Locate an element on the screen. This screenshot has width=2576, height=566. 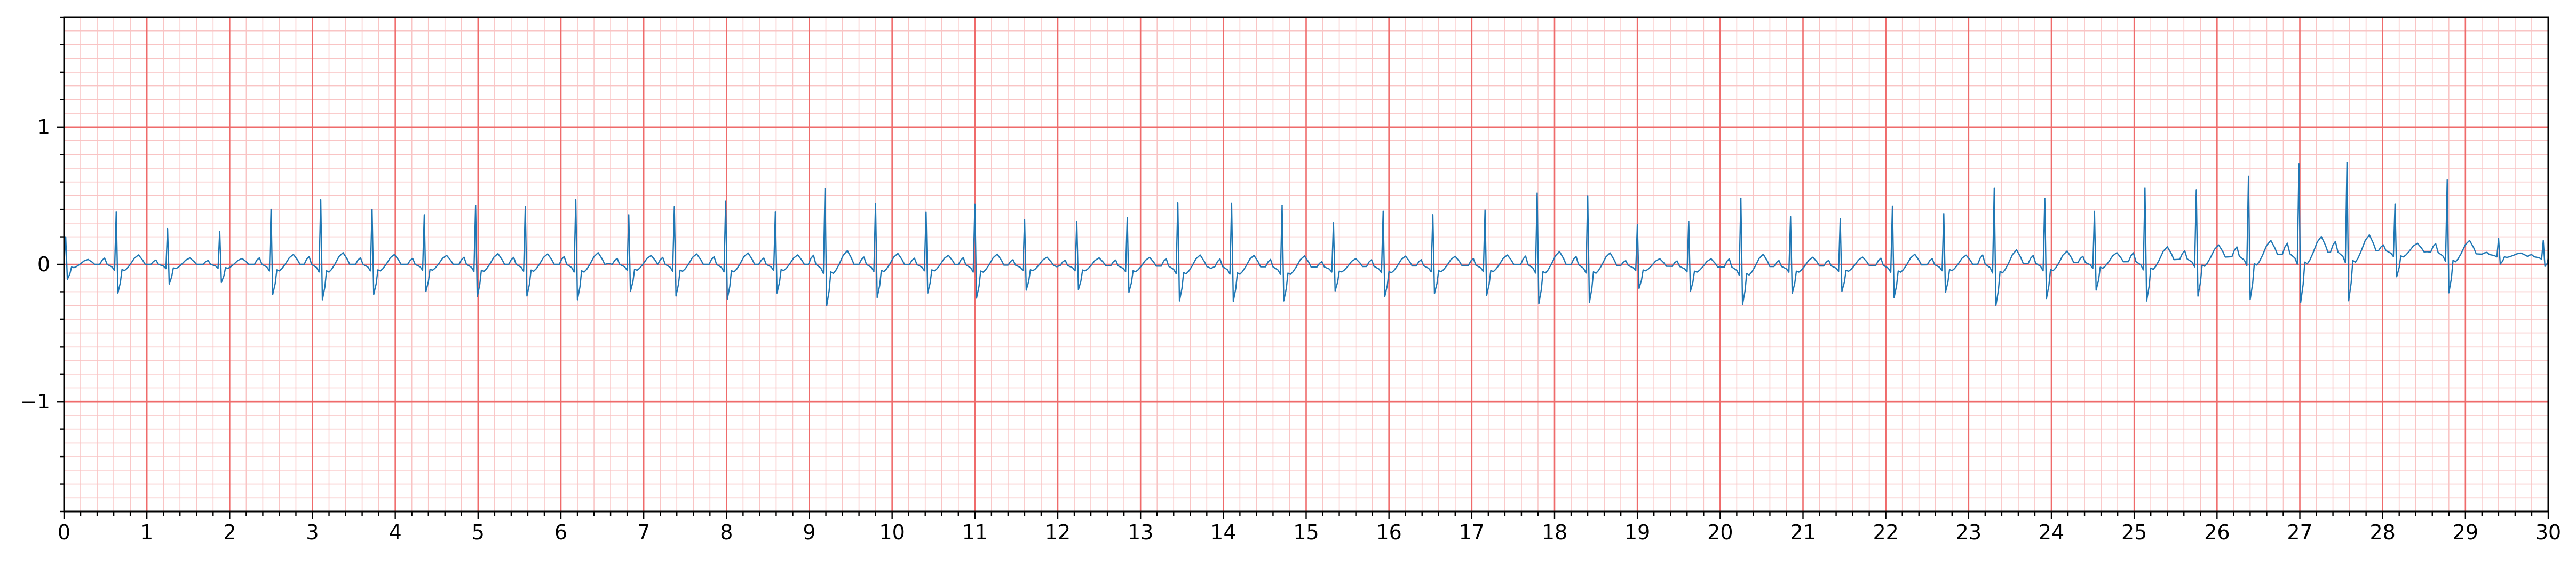
x-tick-label: 24 is located at coordinates (2051, 532).